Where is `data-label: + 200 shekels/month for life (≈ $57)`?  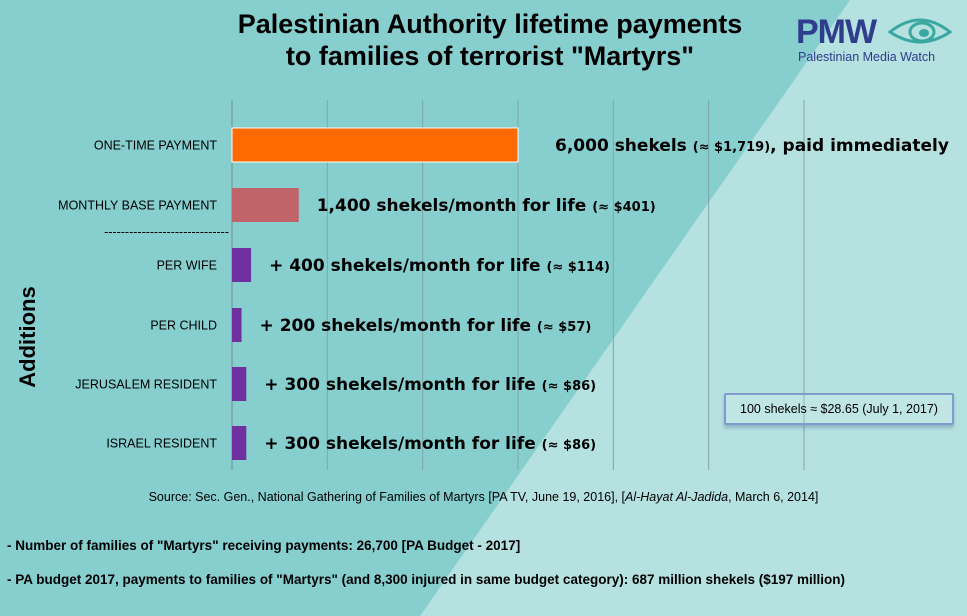 data-label: + 200 shekels/month for life (≈ $57) is located at coordinates (426, 326).